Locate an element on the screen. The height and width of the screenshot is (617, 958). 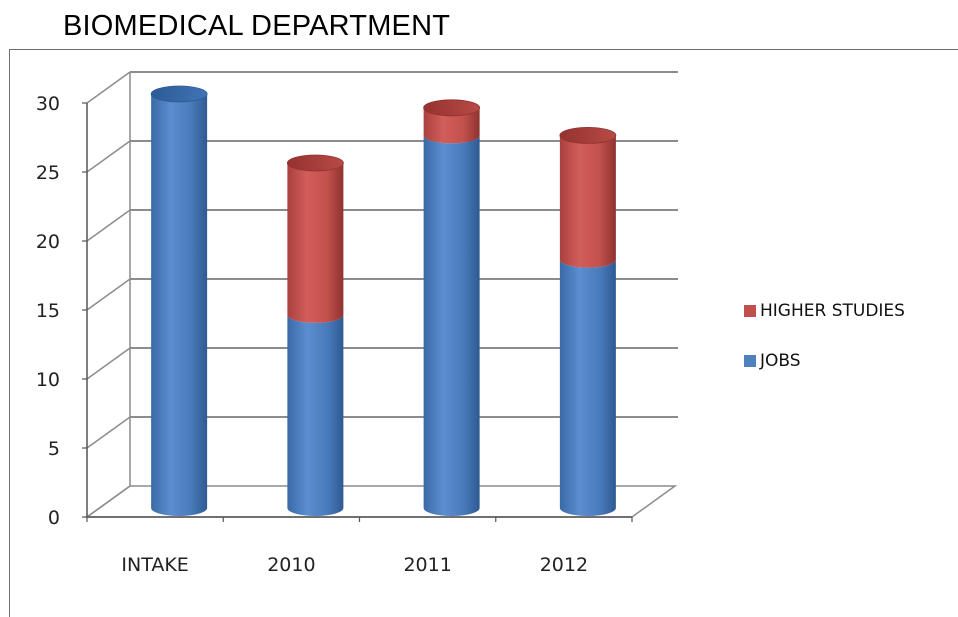
bar-jobs-2010 is located at coordinates (315, 415).